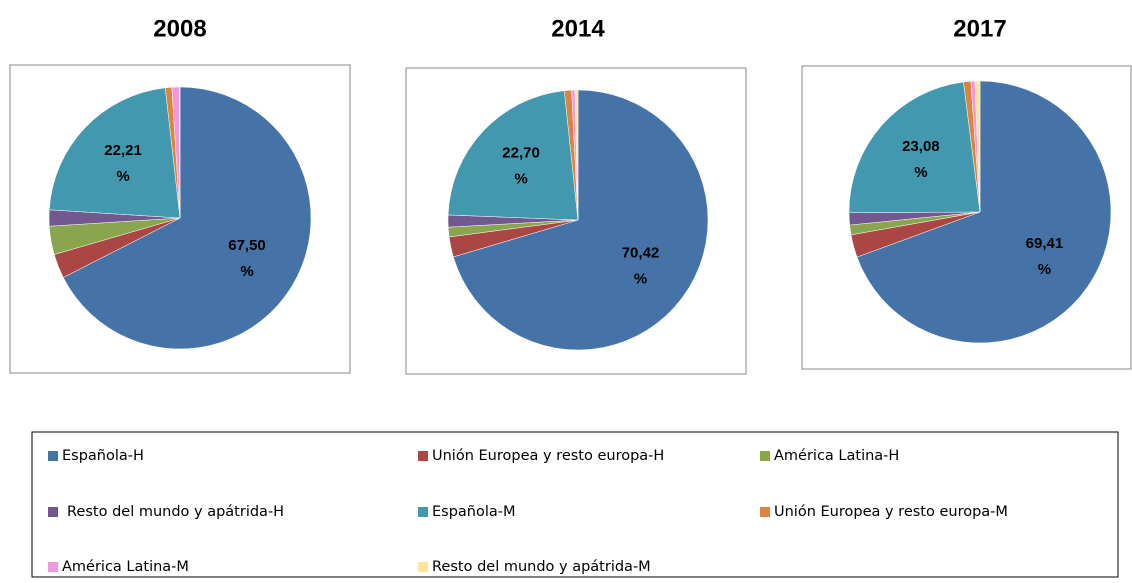  What do you see at coordinates (921, 159) in the screenshot?
I see `value-label: 23,08%` at bounding box center [921, 159].